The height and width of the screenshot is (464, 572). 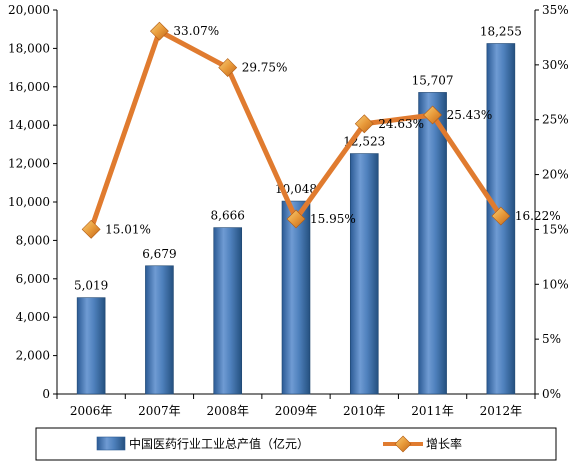 What do you see at coordinates (91, 411) in the screenshot?
I see `x-tick-label: 2006年` at bounding box center [91, 411].